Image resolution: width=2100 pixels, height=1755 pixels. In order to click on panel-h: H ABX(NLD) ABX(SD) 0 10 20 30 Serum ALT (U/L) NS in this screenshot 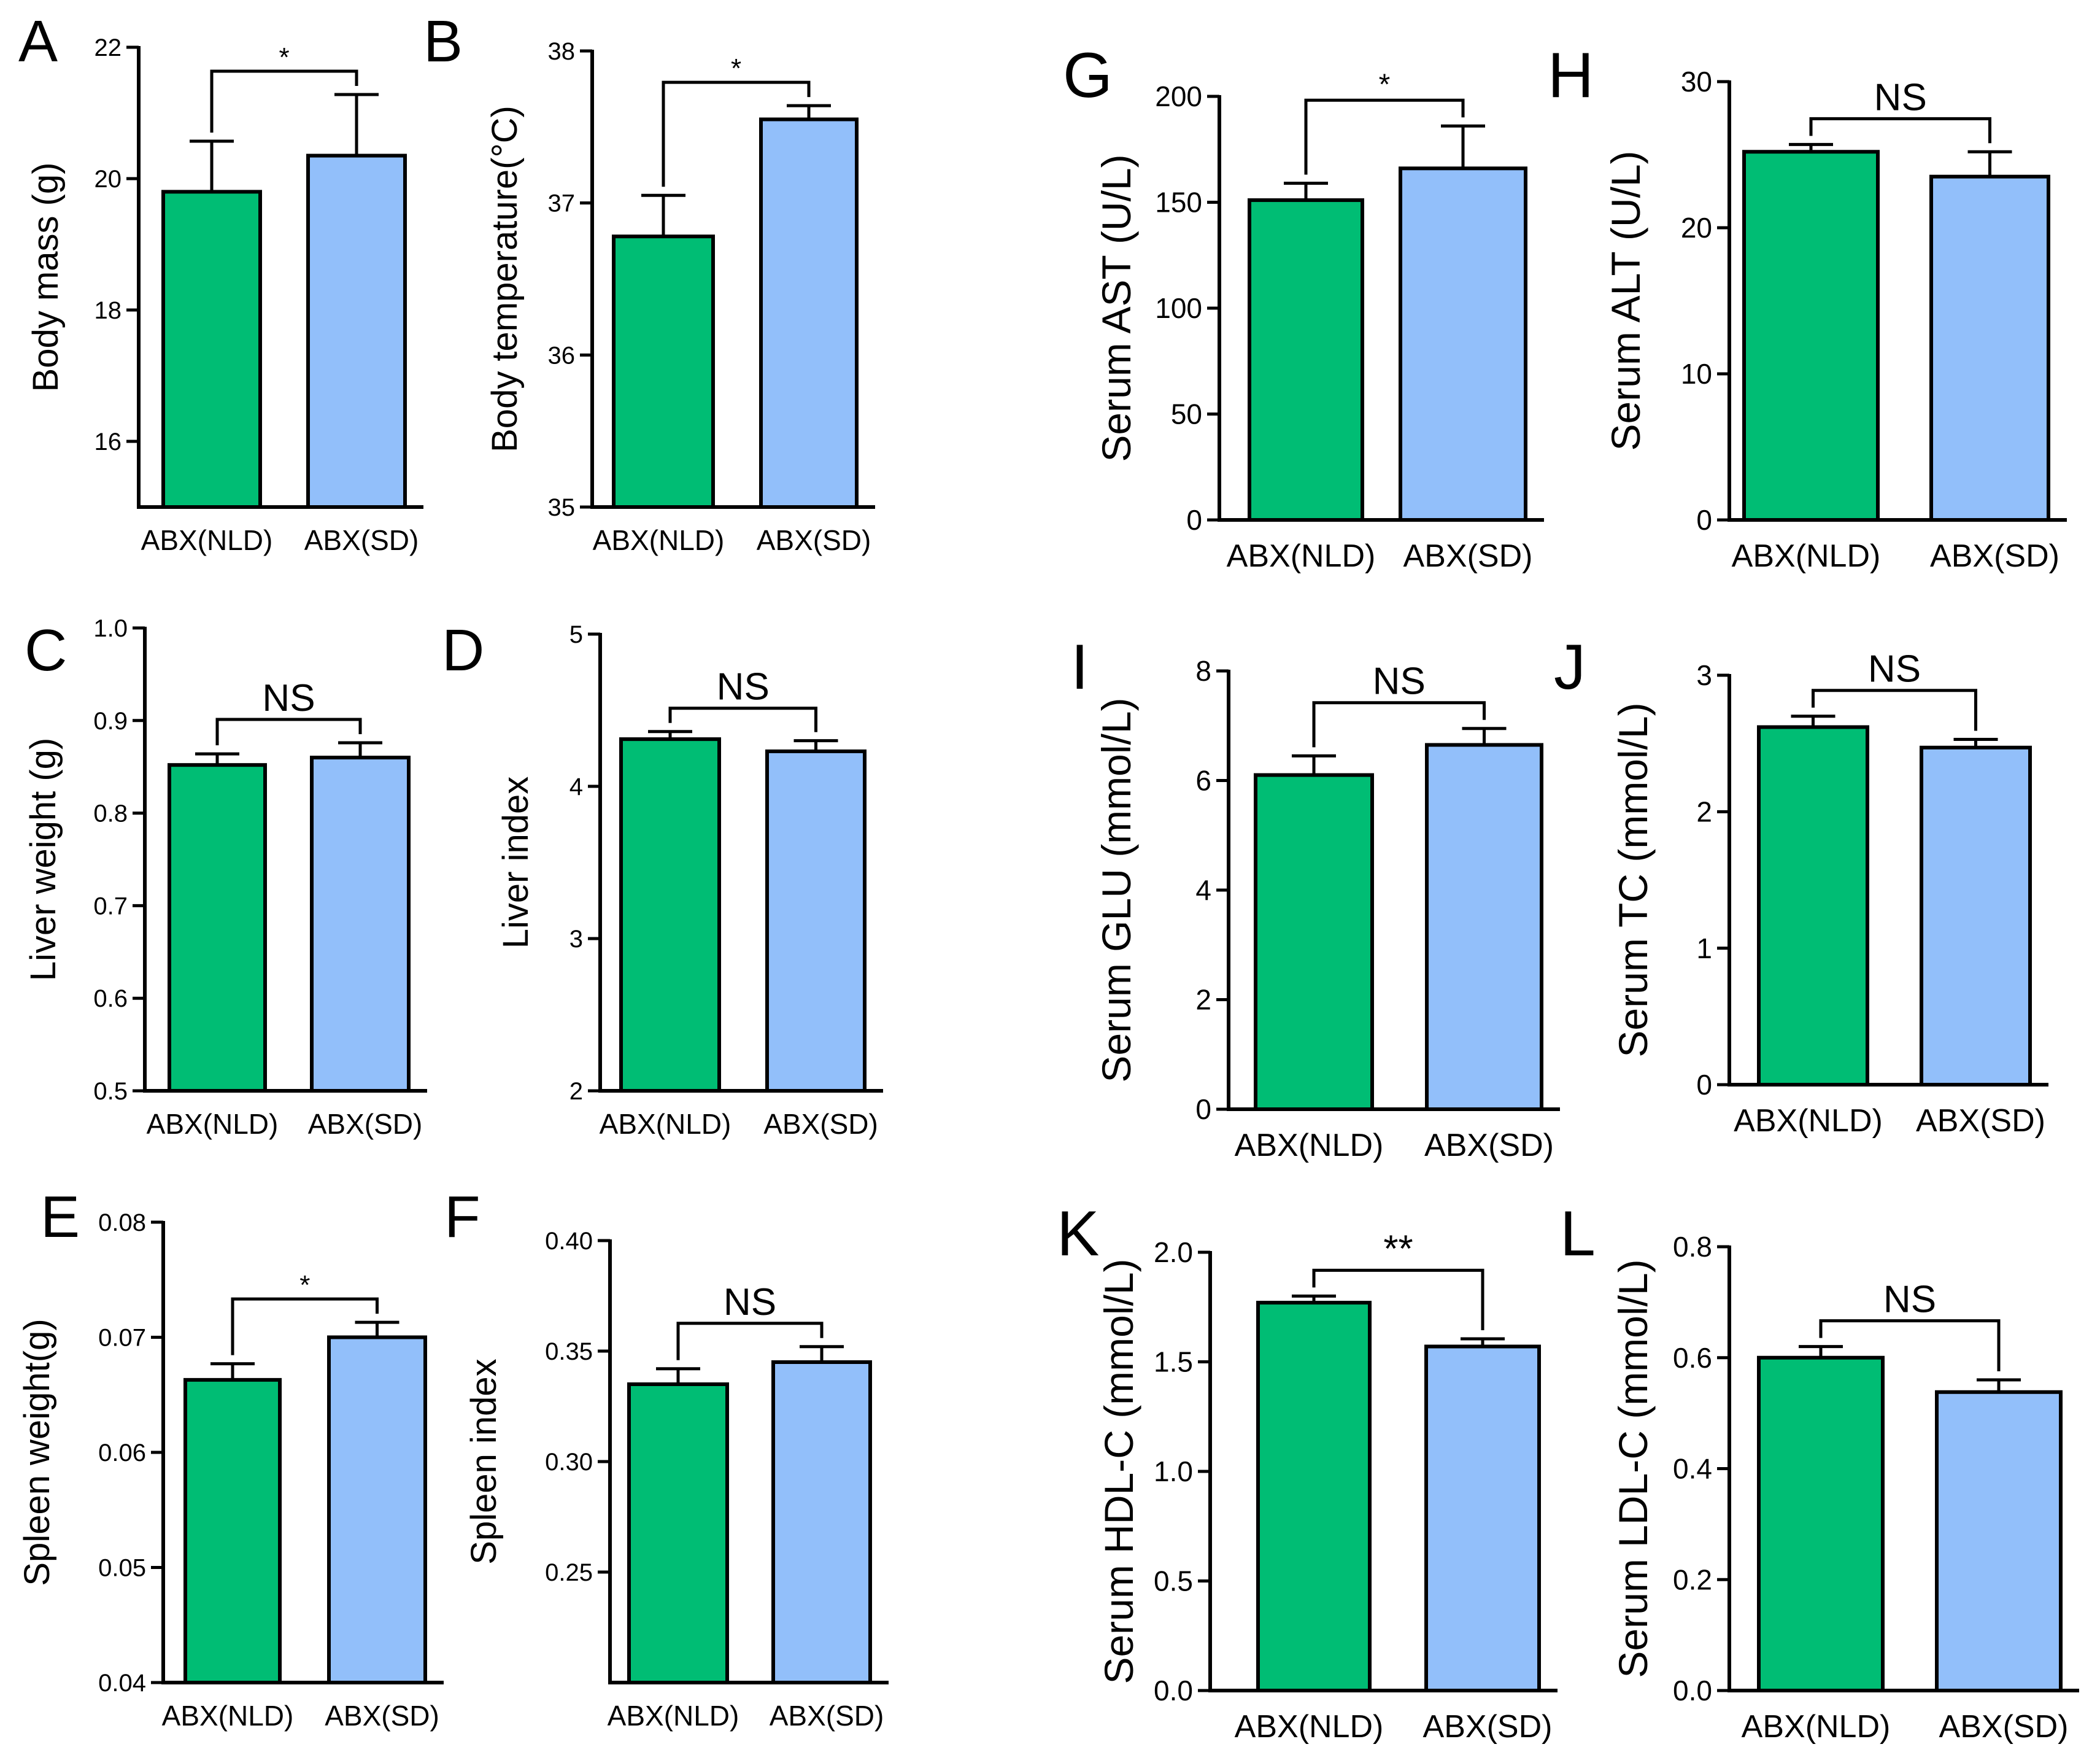, I will do `click(1807, 307)`.